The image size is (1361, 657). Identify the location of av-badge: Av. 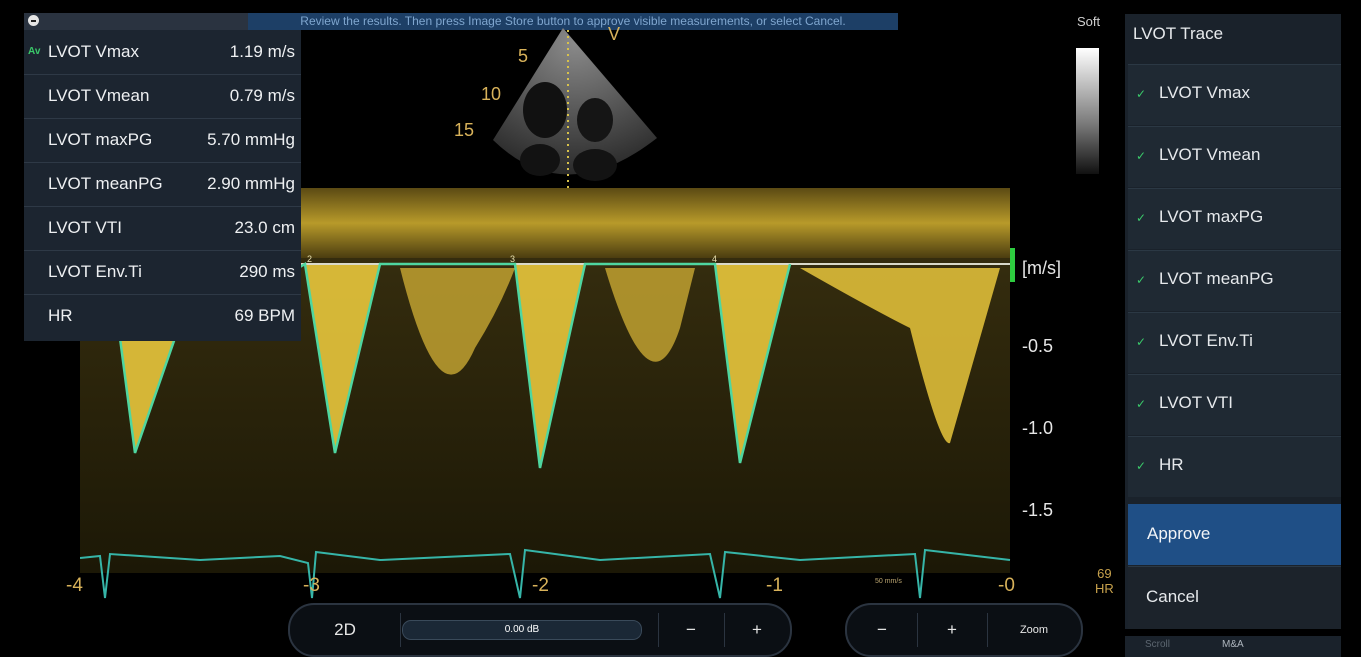
(34, 51).